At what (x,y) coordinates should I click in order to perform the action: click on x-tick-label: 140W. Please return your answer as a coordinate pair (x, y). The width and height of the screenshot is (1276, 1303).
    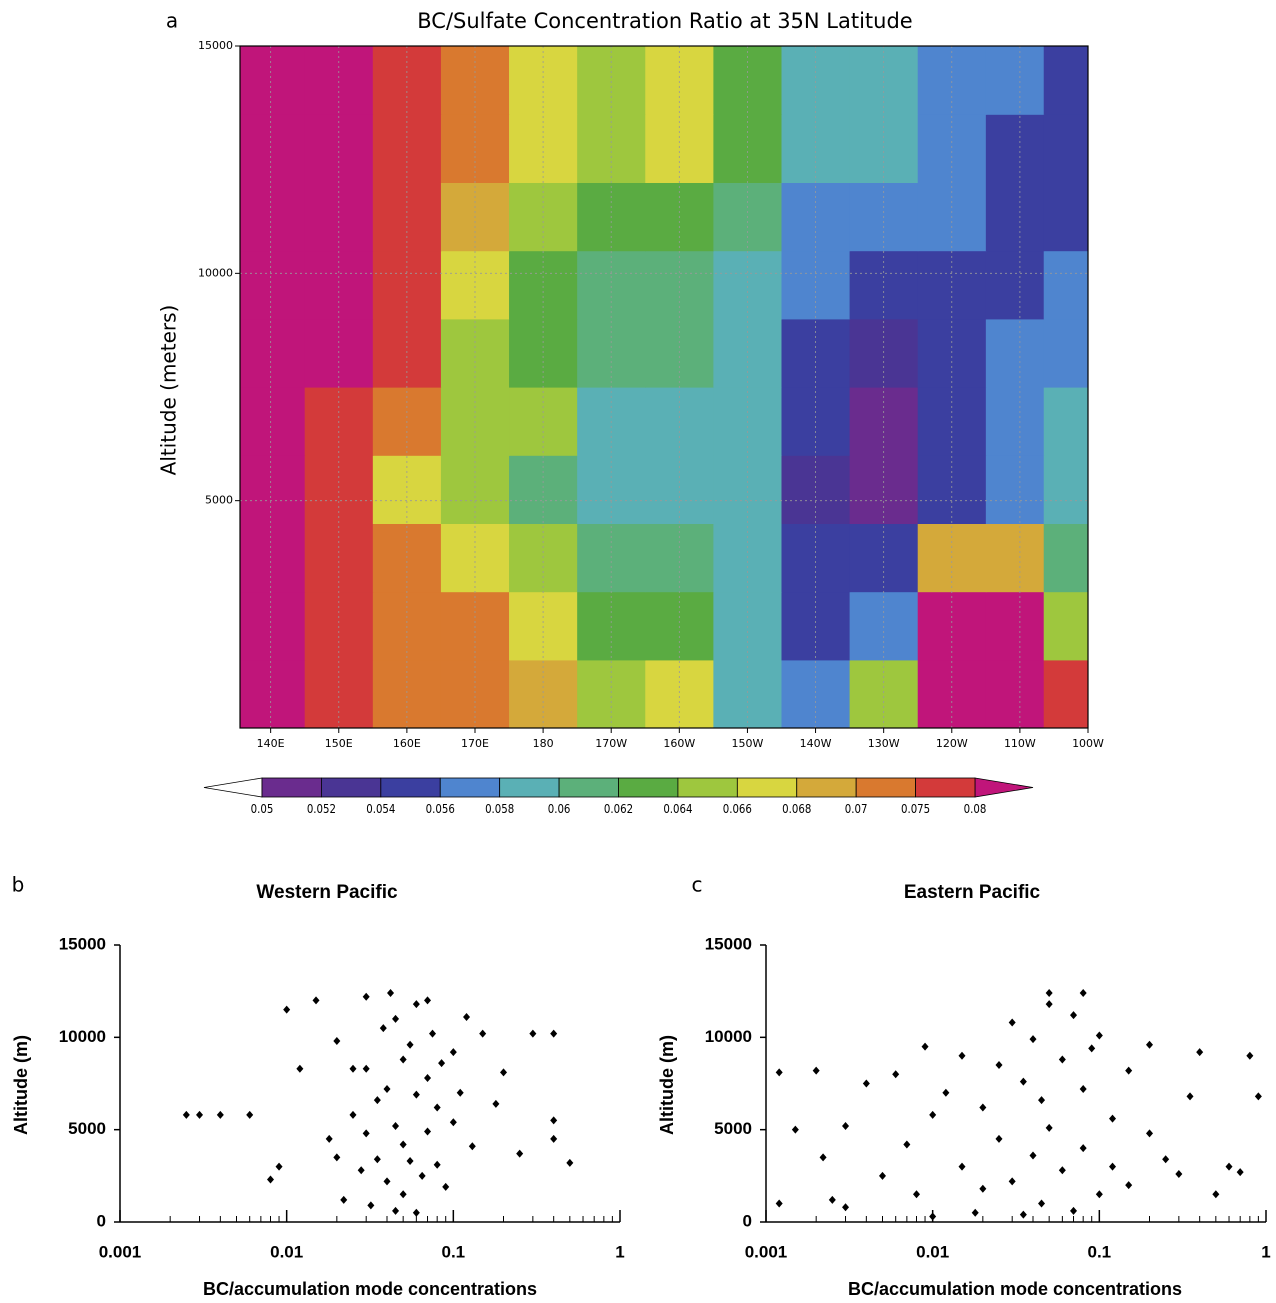
    Looking at the image, I should click on (816, 743).